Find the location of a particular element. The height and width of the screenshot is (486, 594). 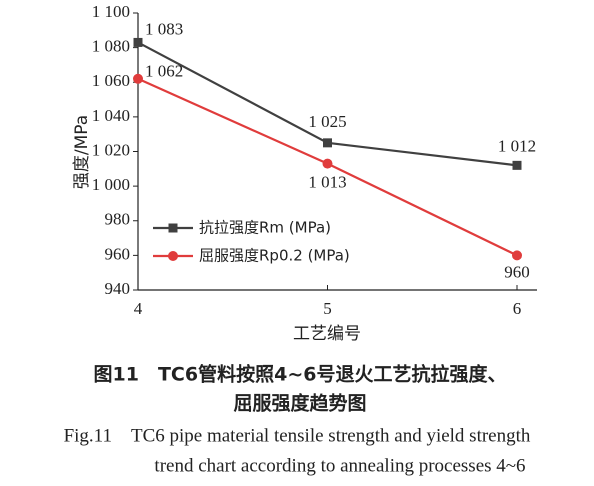

y-tick-label: 1 060 is located at coordinates (111, 80).